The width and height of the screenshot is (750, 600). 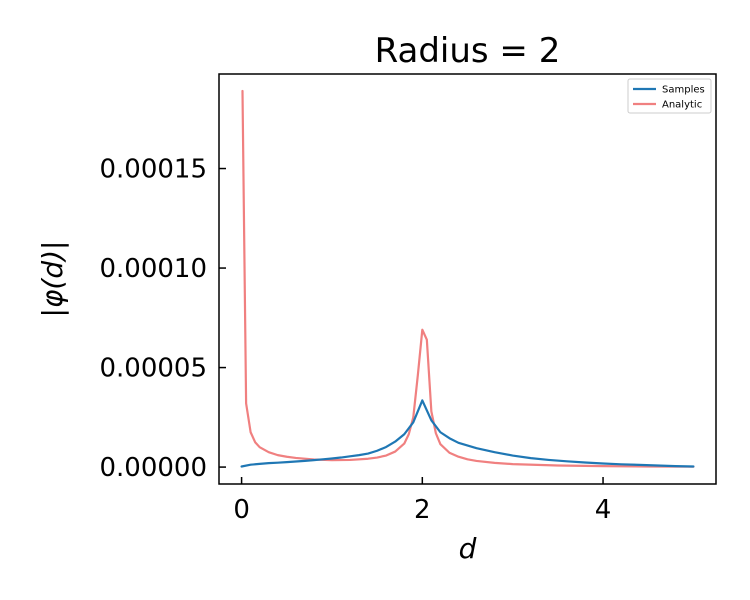 What do you see at coordinates (682, 105) in the screenshot?
I see `legend-label: Analytic` at bounding box center [682, 105].